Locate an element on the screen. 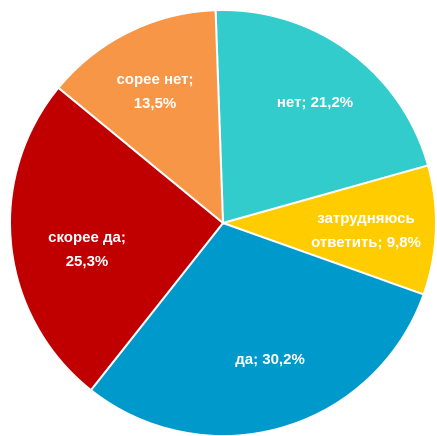 Image resolution: width=437 pixels, height=436 pixels. data-label: затрудняюсь is located at coordinates (365, 218).